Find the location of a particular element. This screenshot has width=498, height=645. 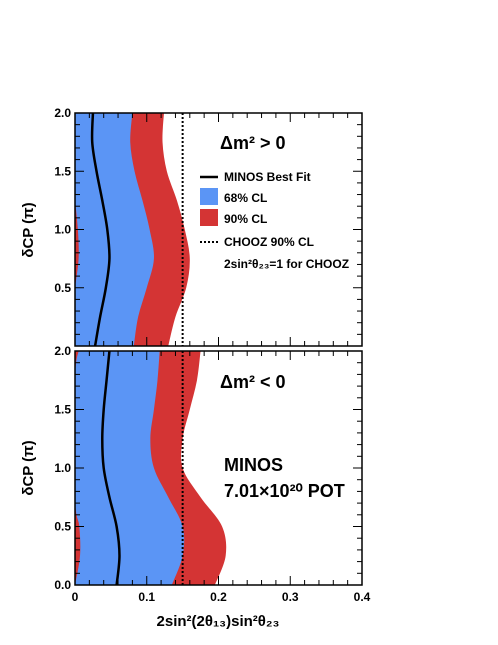

top-annotation: Δm² > 0 is located at coordinates (252, 143).